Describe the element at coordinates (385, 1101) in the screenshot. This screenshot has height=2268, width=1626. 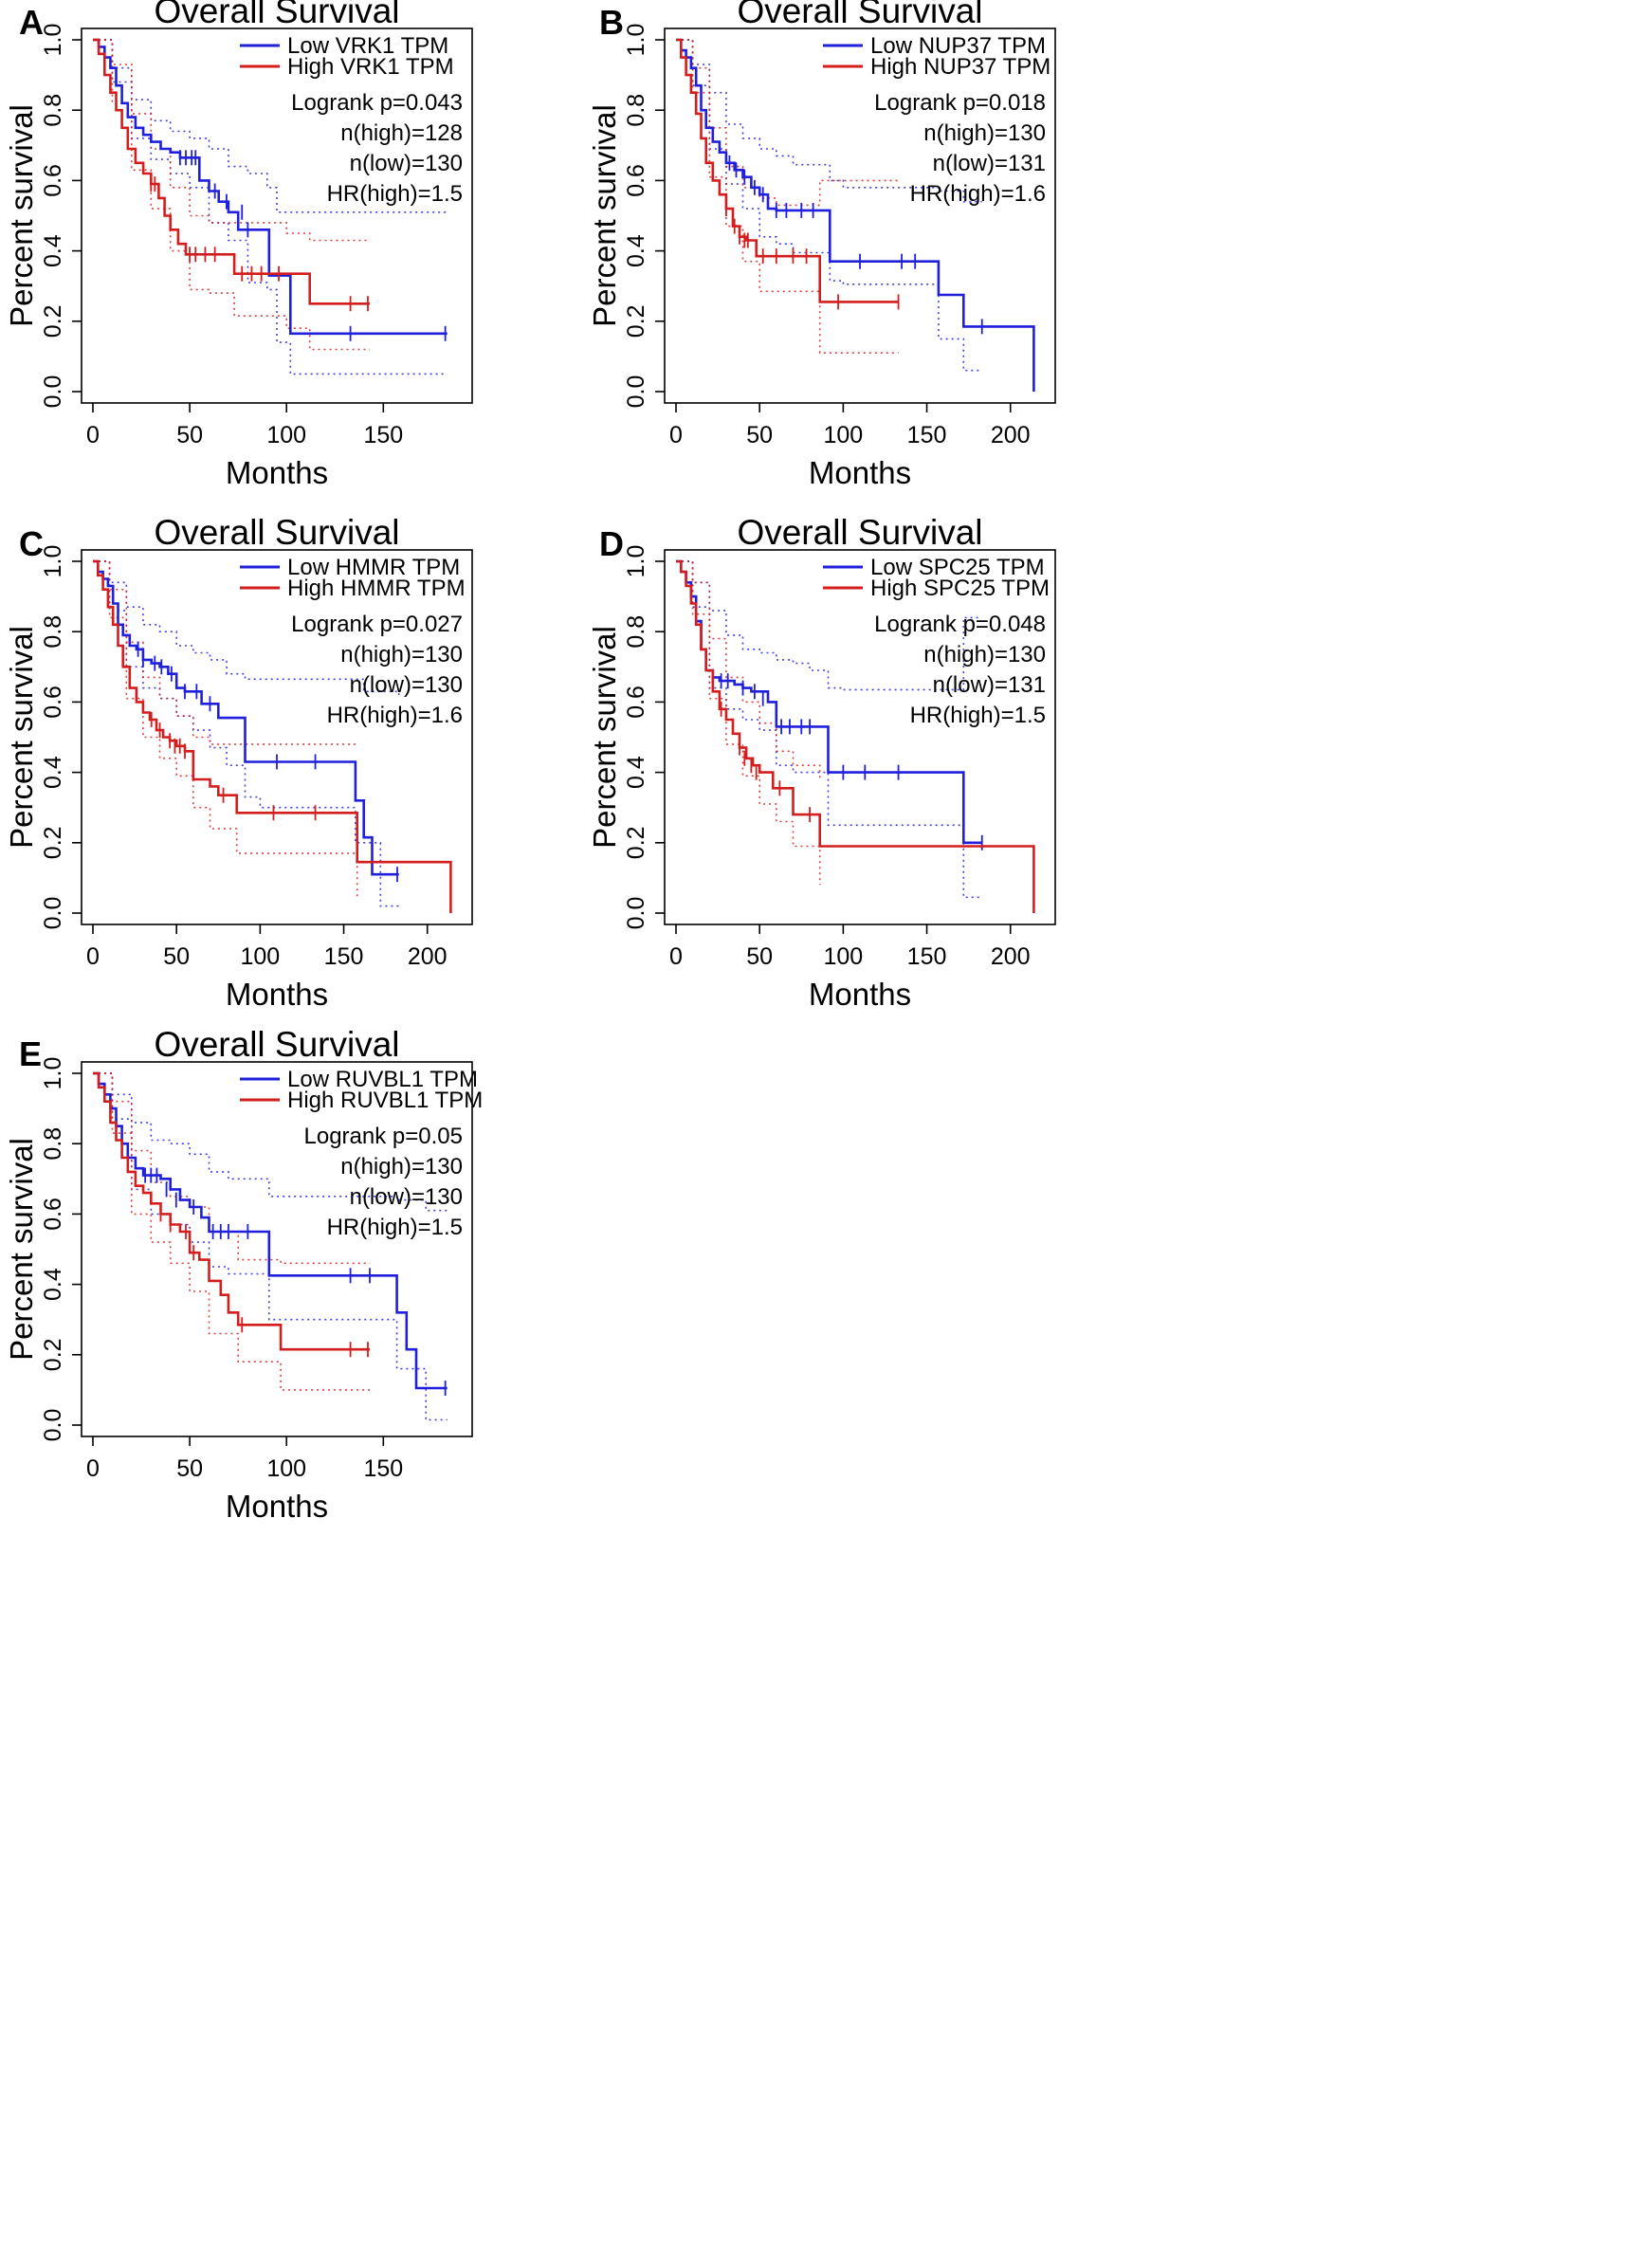
I see `legend-label: High RUVBL1 TPM` at that location.